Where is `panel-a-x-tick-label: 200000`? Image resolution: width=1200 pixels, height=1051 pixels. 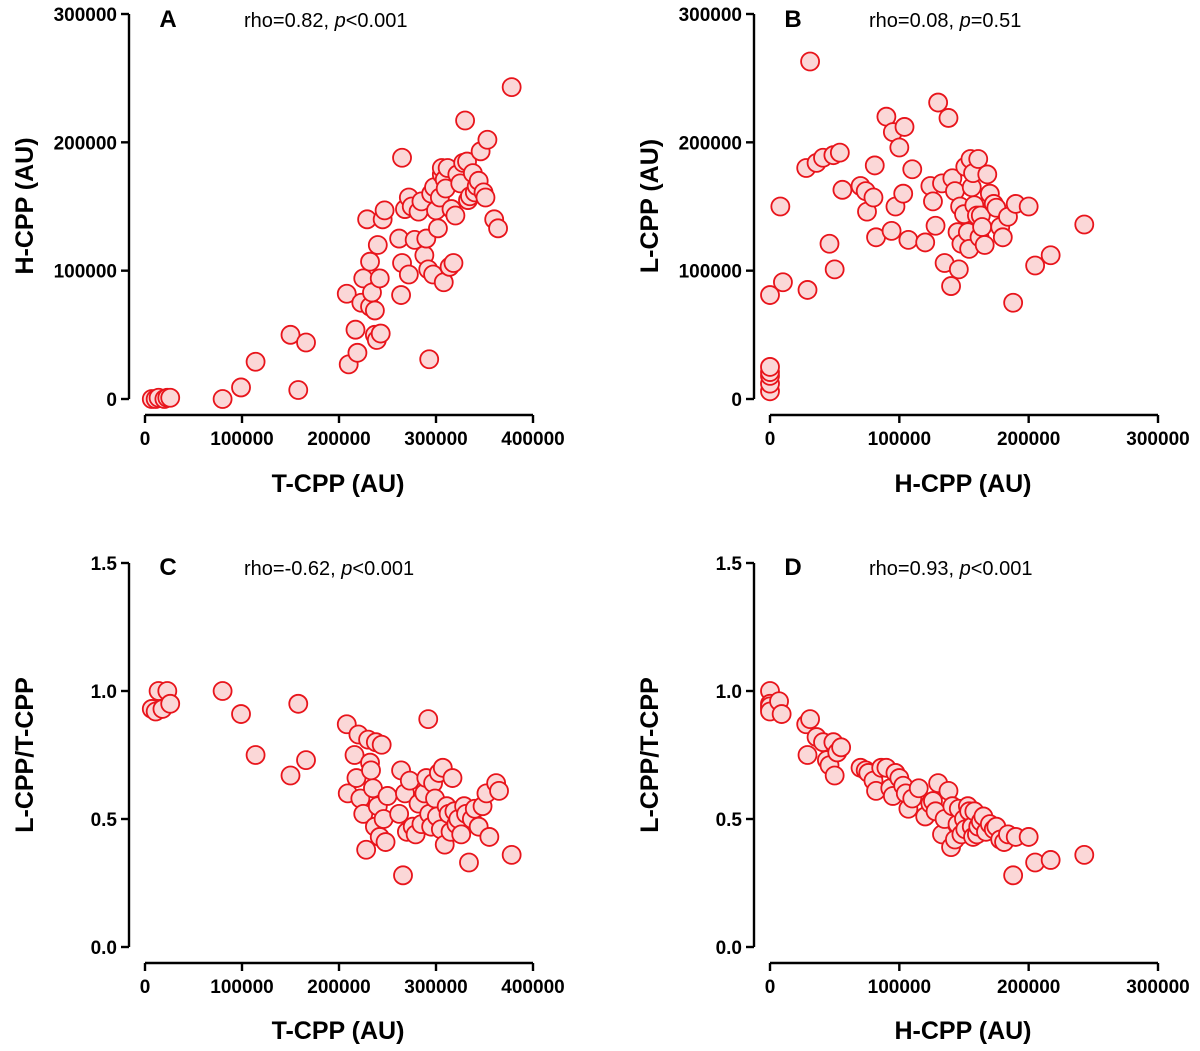 panel-a-x-tick-label: 200000 is located at coordinates (338, 439).